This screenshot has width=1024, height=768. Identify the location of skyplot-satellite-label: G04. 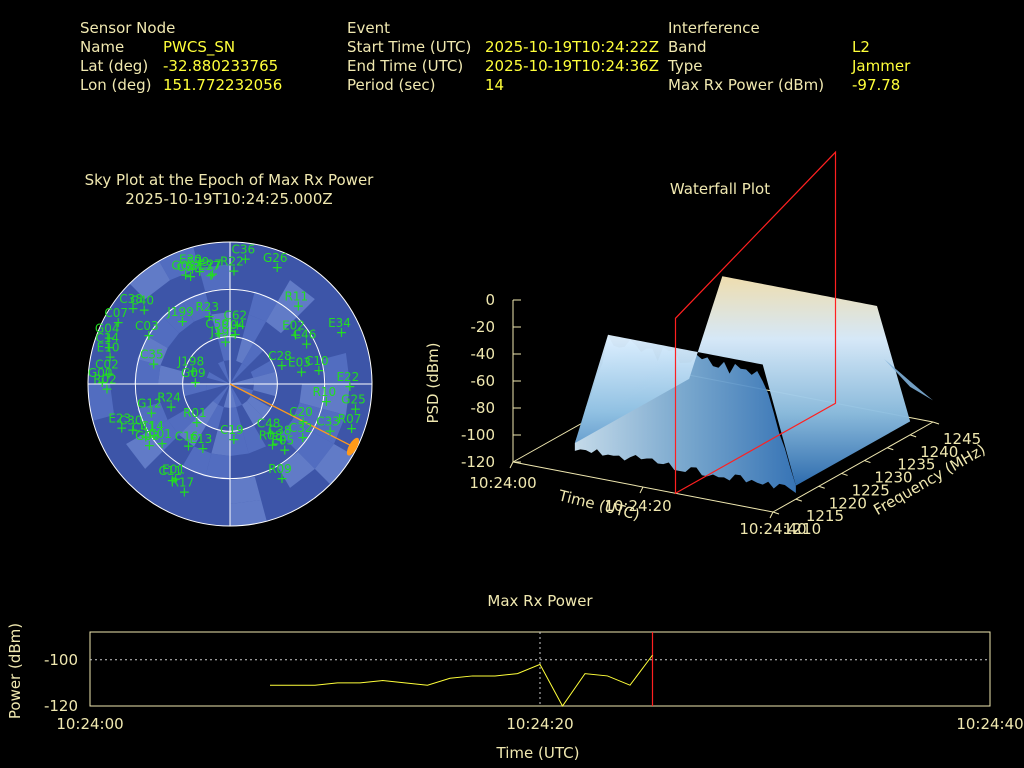
(107, 329).